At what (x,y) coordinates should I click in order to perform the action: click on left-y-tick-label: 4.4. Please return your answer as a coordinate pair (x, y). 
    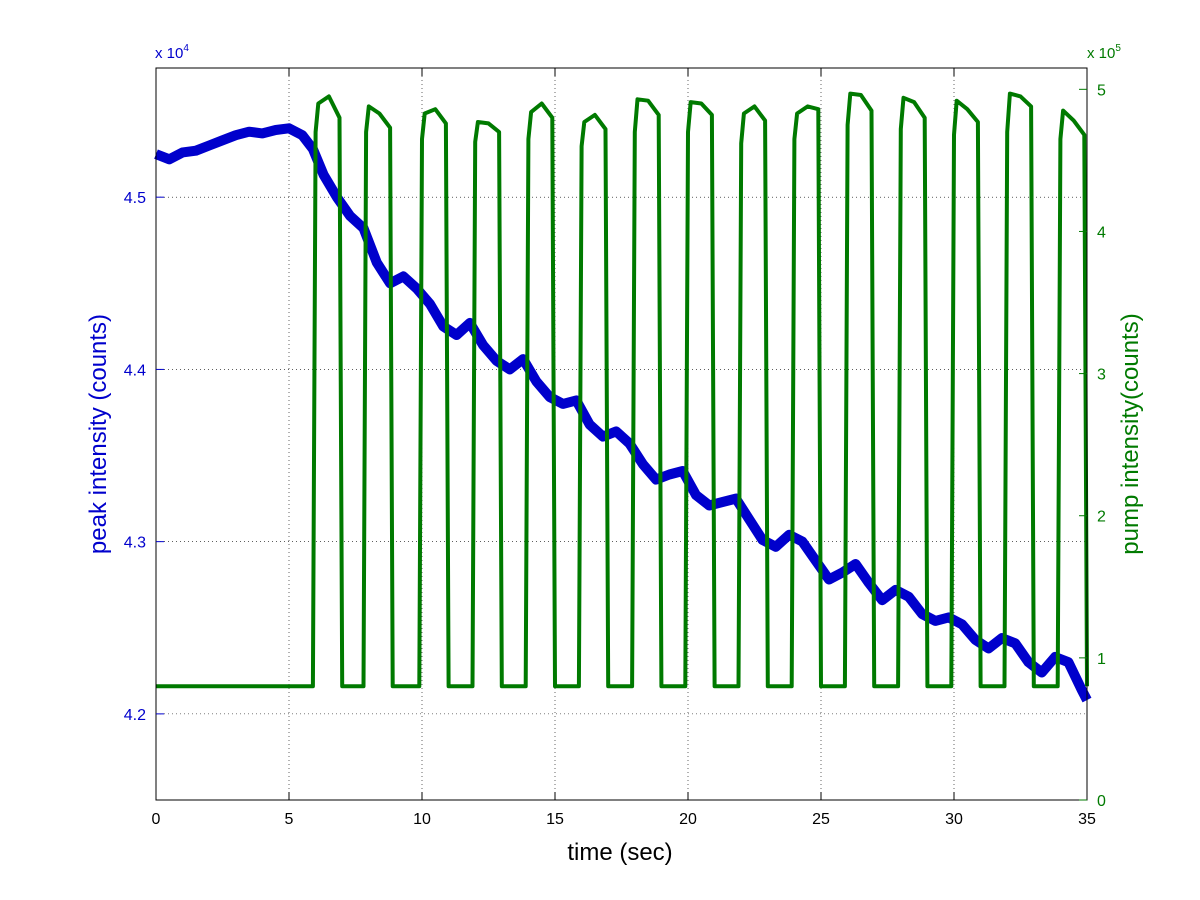
    Looking at the image, I should click on (135, 370).